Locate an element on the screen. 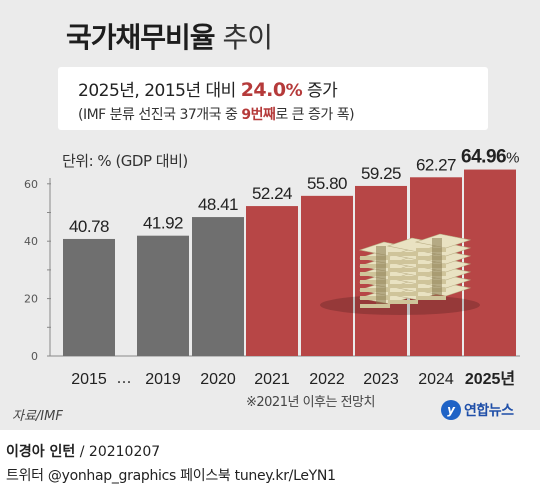  credit-date: 20210207 is located at coordinates (124, 452).